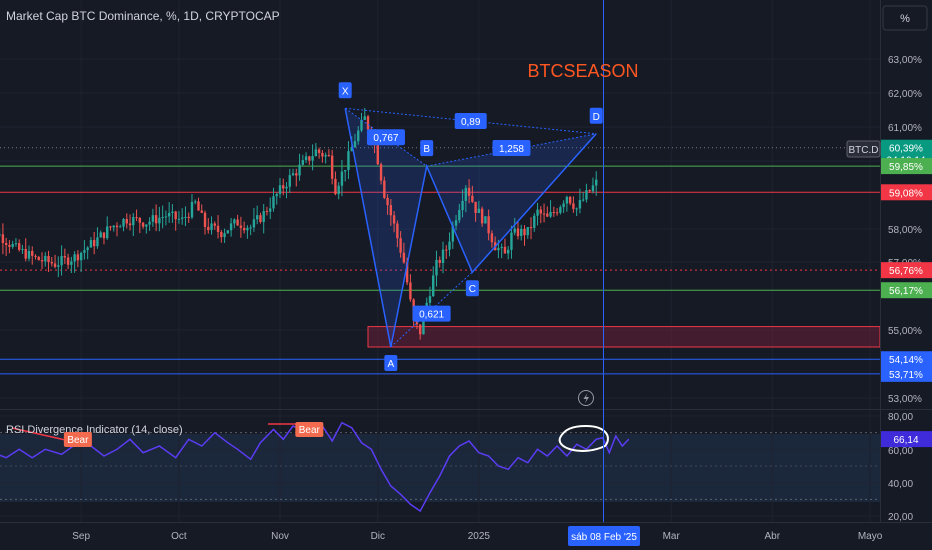 Image resolution: width=932 pixels, height=550 pixels. What do you see at coordinates (906, 375) in the screenshot?
I see `level-tag-text: 53,71%` at bounding box center [906, 375].